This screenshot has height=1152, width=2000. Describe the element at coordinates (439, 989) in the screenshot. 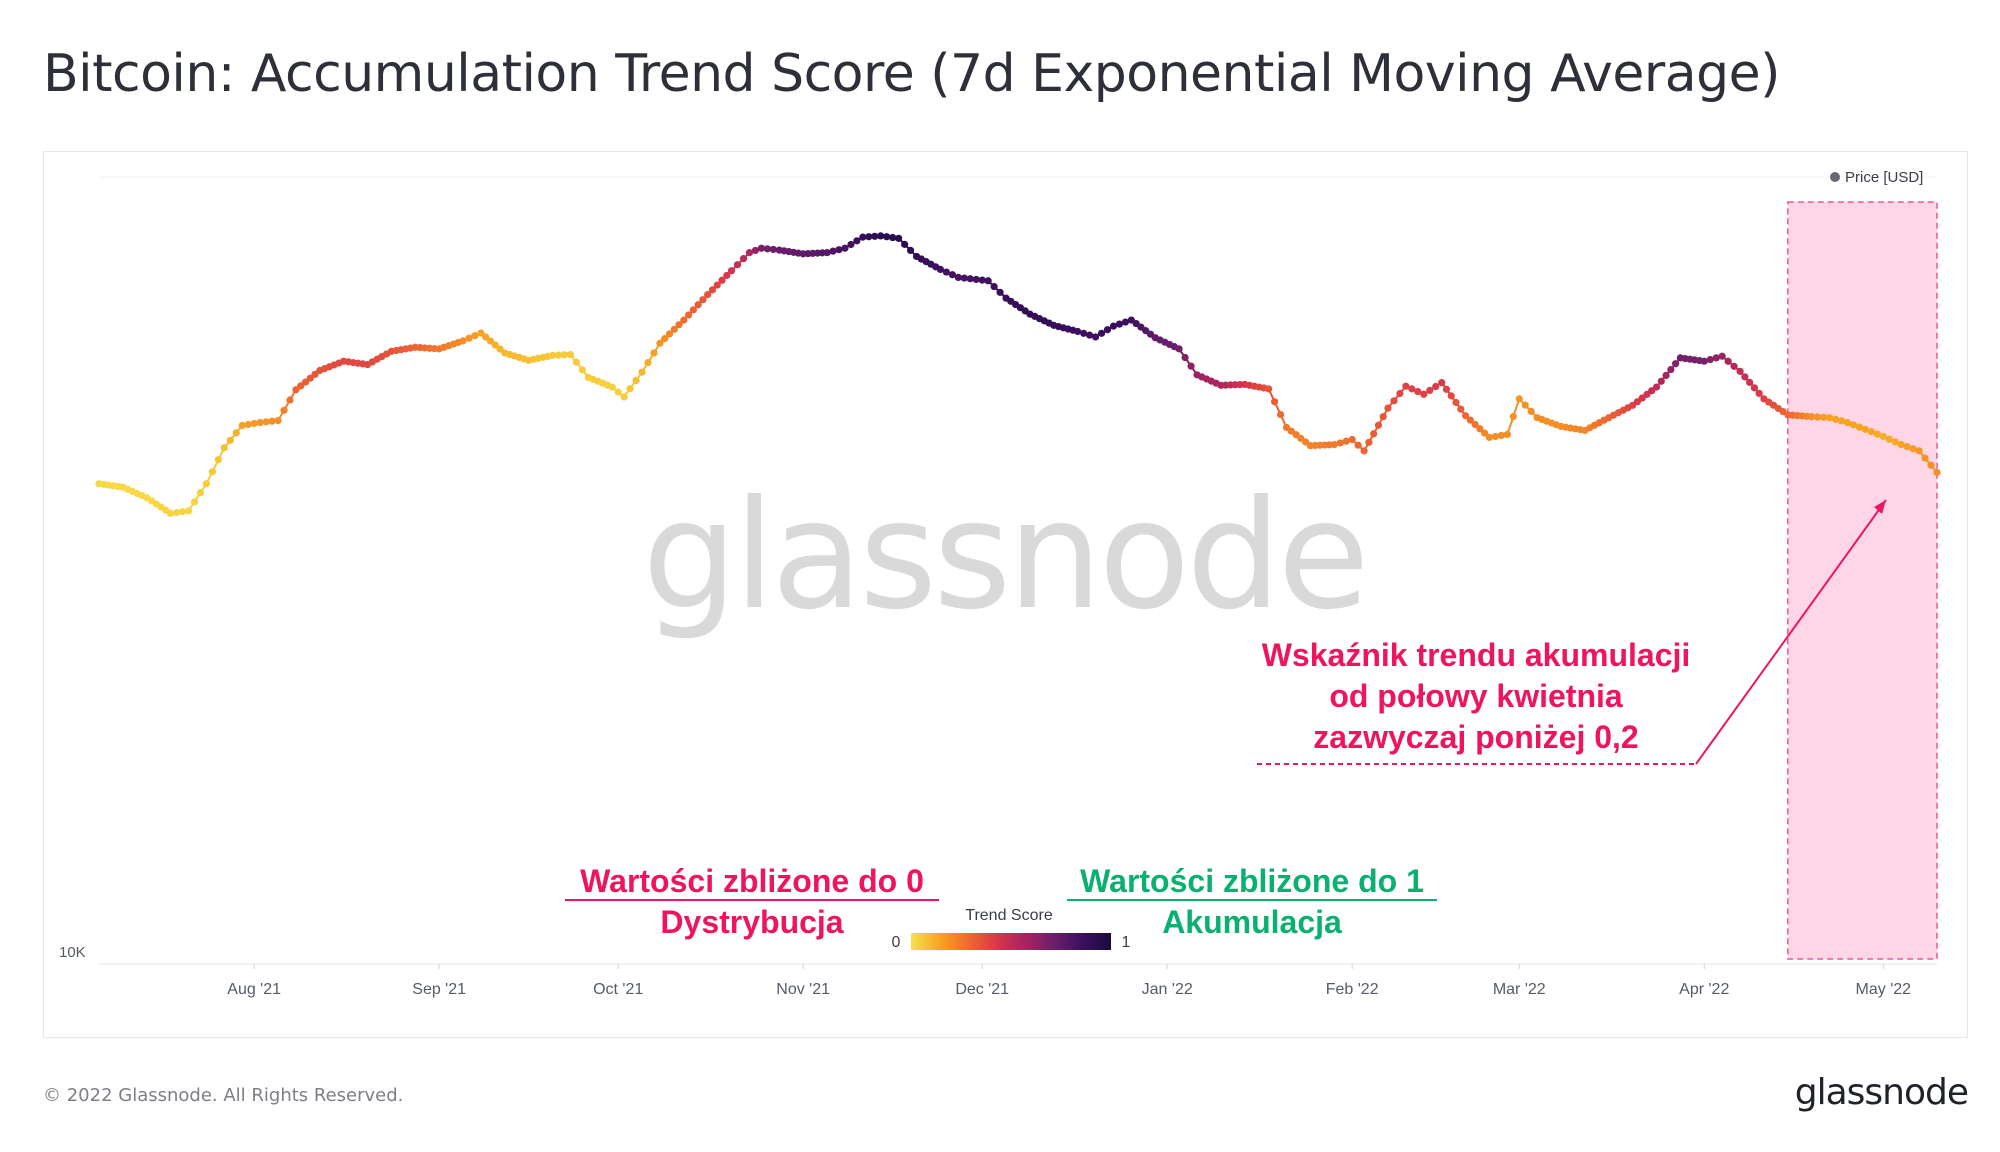

I see `x-tick-label: Sep '21` at that location.